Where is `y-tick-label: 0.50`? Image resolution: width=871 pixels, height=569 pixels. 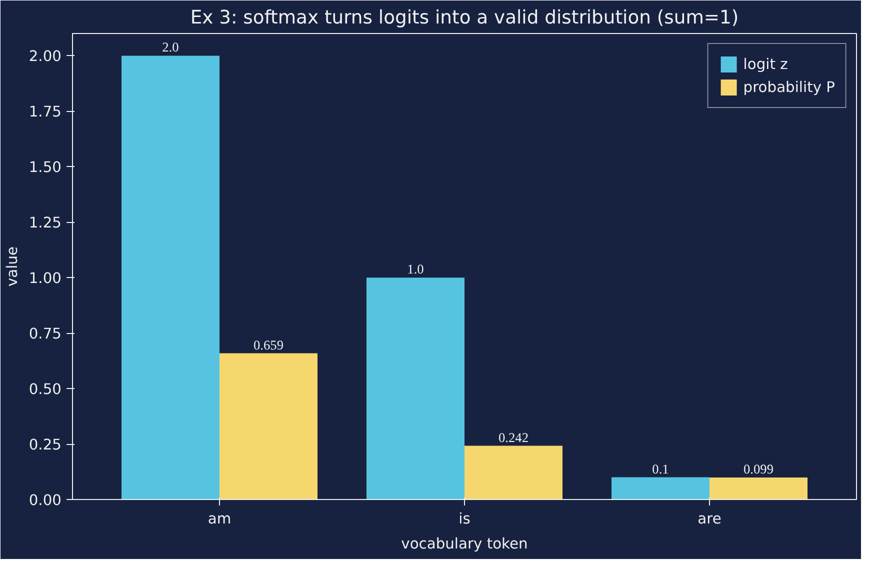 y-tick-label: 0.50 is located at coordinates (45, 389).